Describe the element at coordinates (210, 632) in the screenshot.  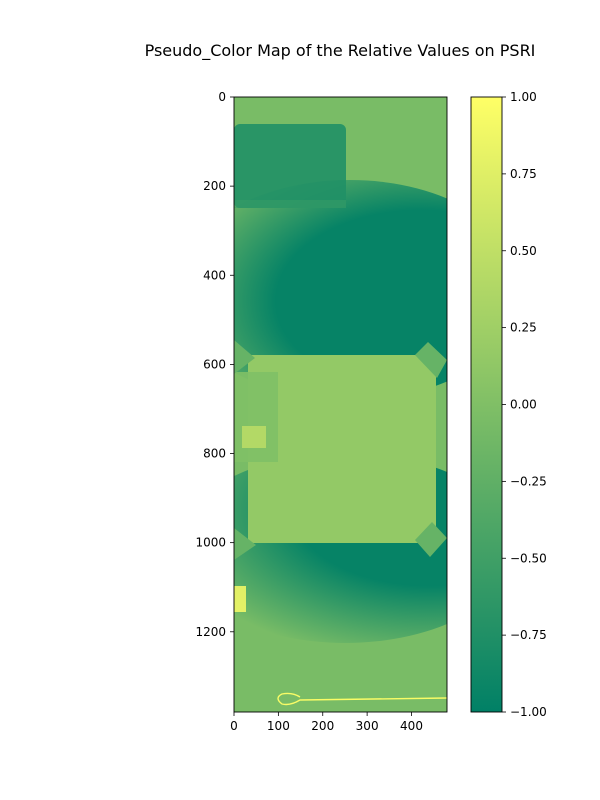
I see `y-tick-label: 1200` at that location.